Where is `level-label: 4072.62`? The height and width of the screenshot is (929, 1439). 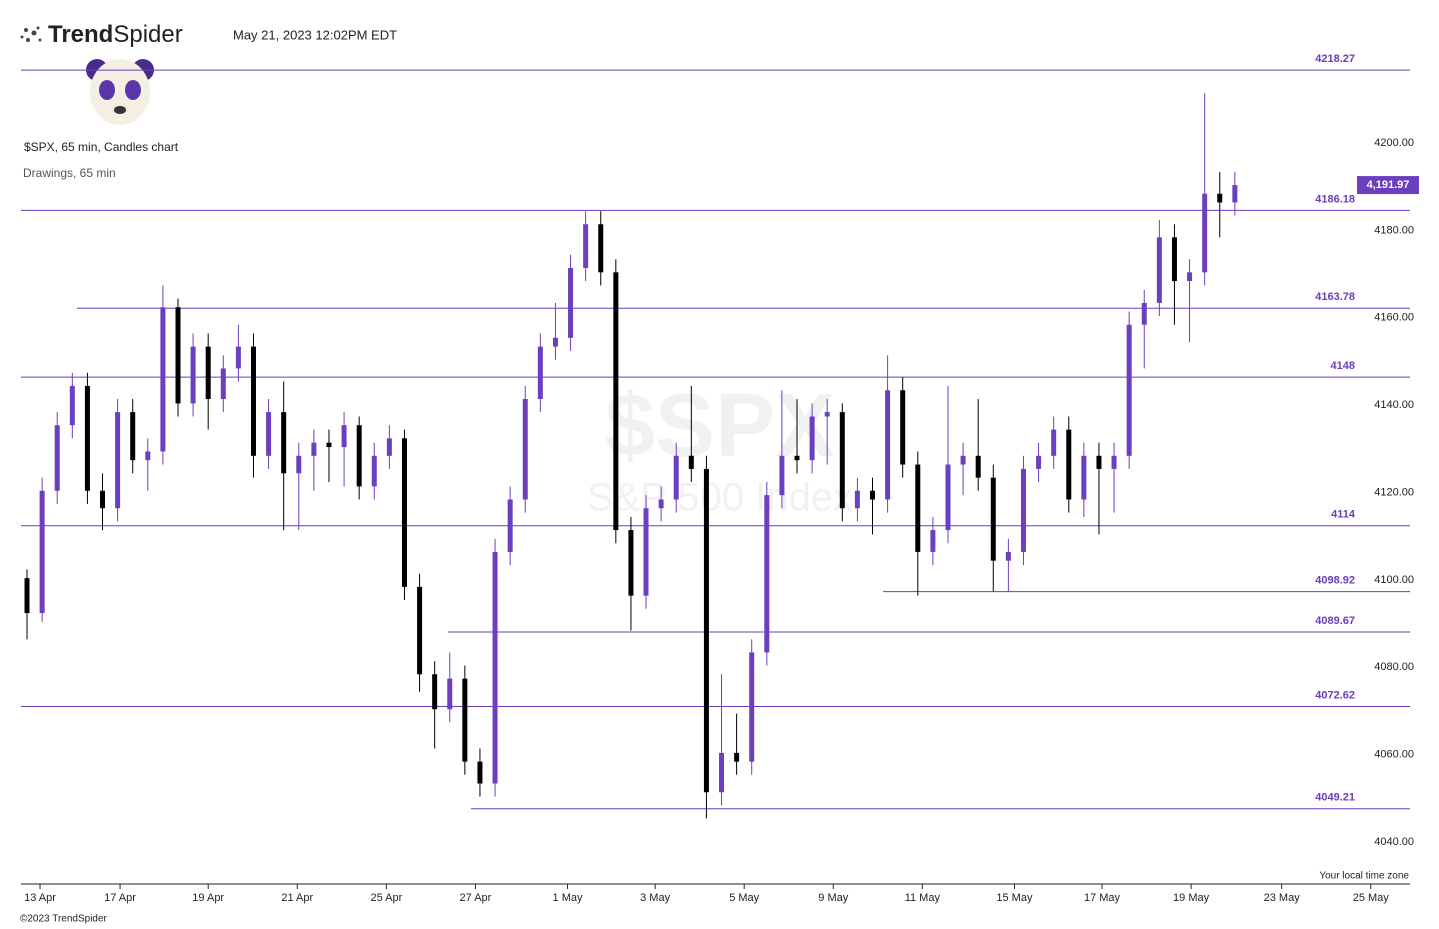
level-label: 4072.62 is located at coordinates (1335, 695).